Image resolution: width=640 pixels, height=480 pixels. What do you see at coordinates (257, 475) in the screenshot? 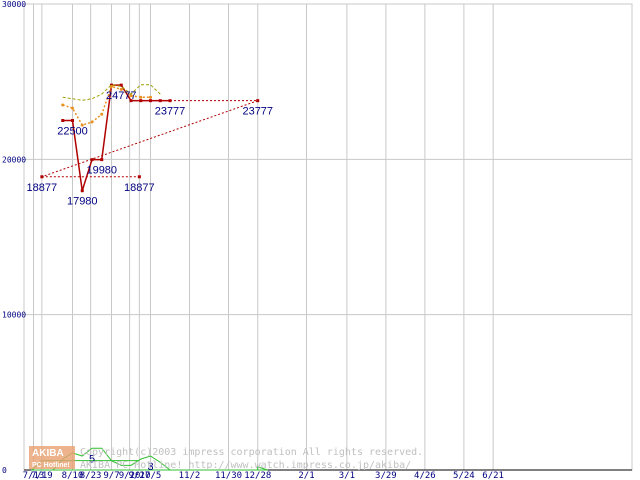
I see `x-tick-label: 12/28` at bounding box center [257, 475].